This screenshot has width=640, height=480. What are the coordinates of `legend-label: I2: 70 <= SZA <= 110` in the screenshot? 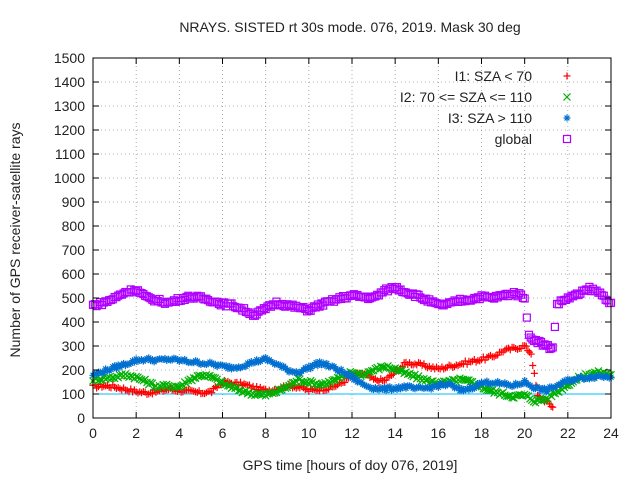 It's located at (466, 97).